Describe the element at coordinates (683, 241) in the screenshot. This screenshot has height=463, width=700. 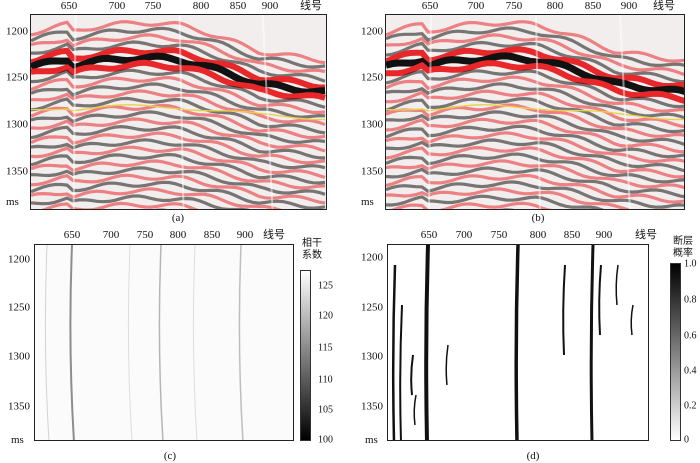
I see `colorbar-title-line: 断层` at that location.